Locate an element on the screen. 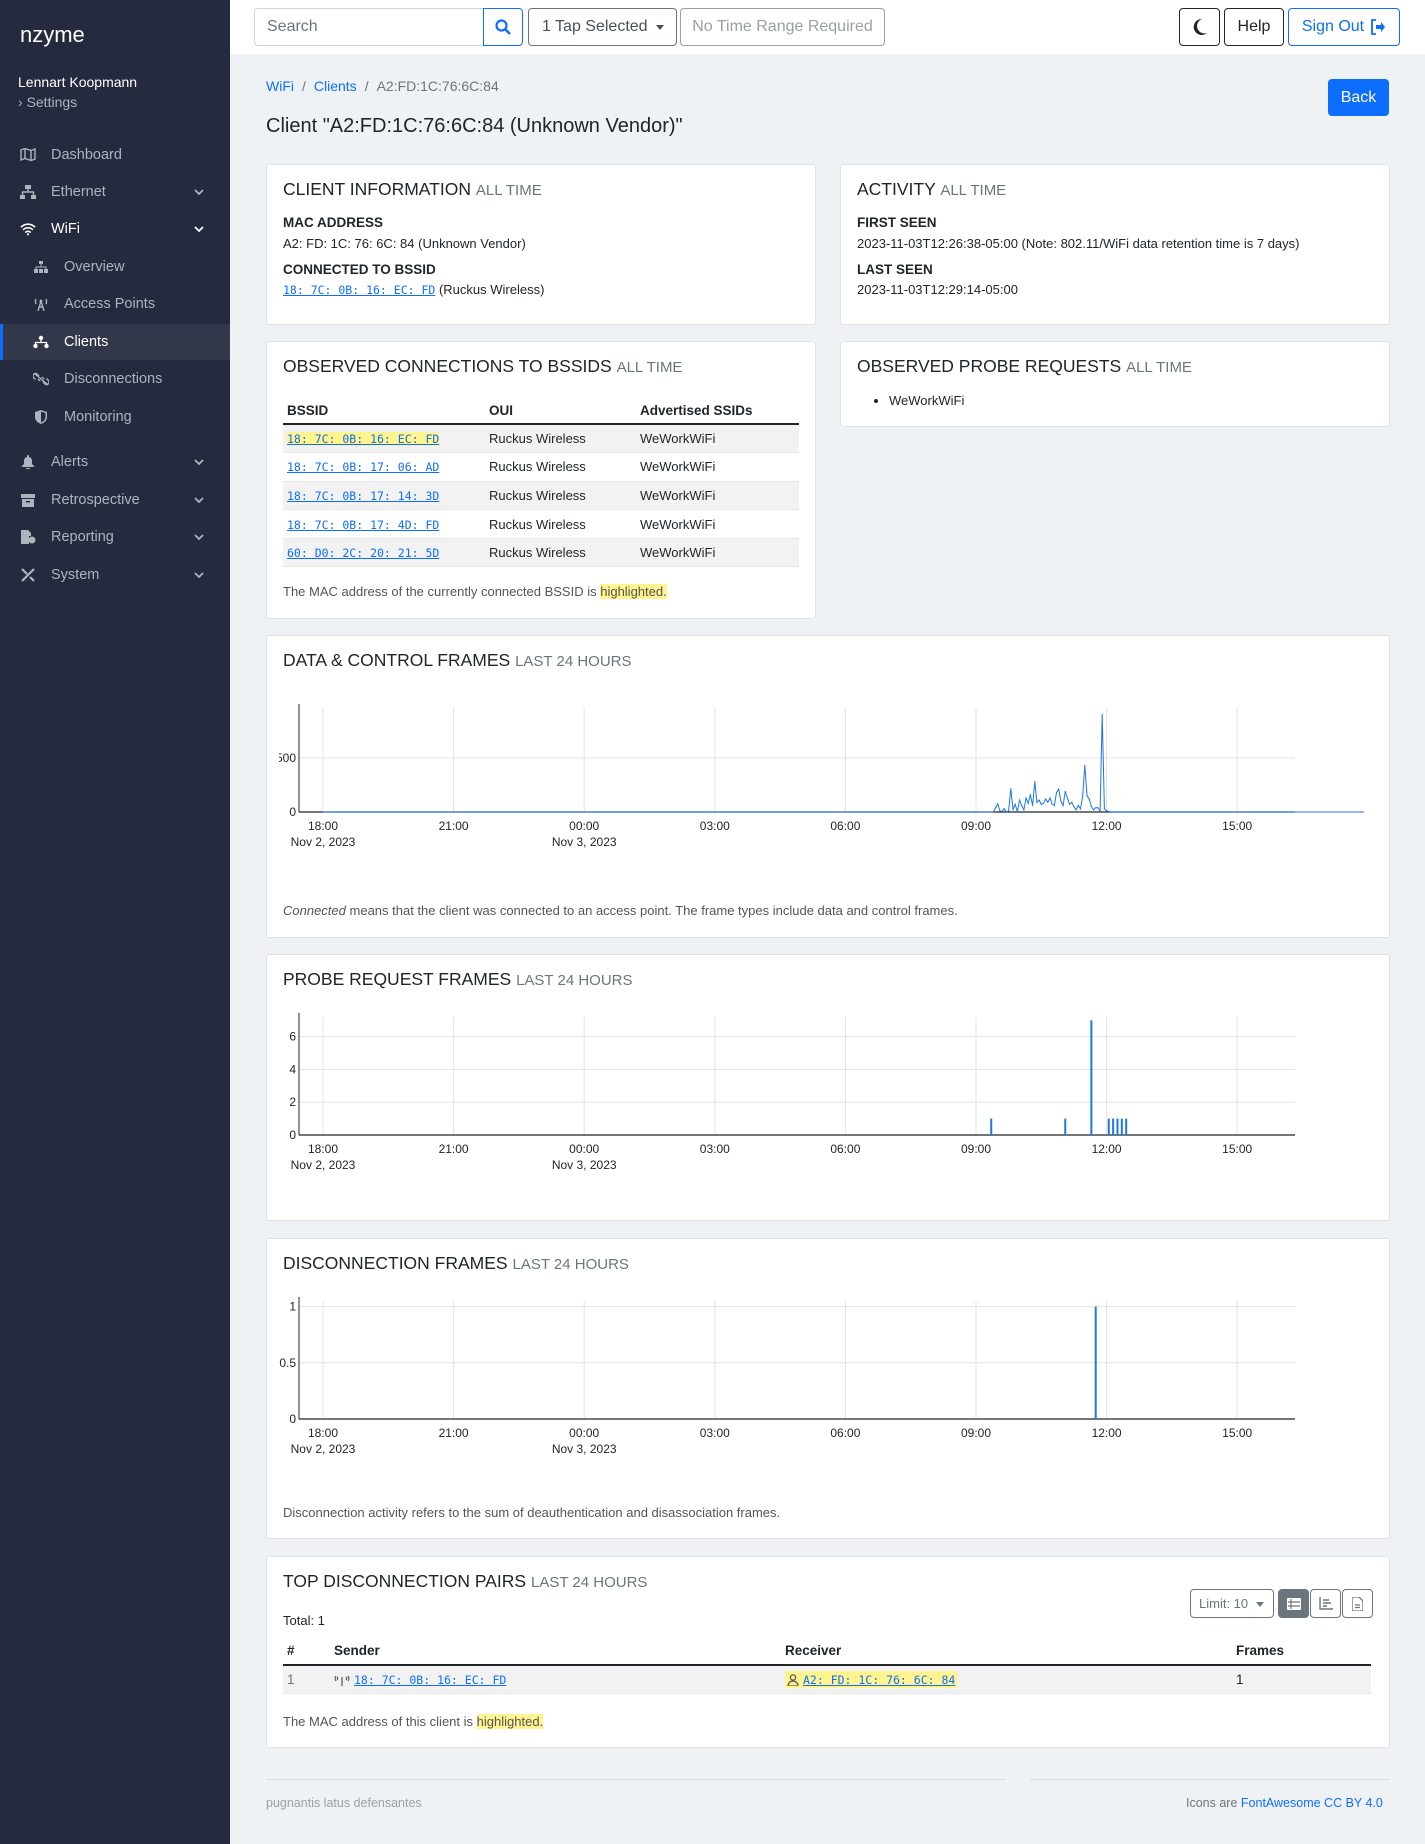 This screenshot has height=1844, width=1425. sidebar-item-label: WiFi is located at coordinates (65, 229).